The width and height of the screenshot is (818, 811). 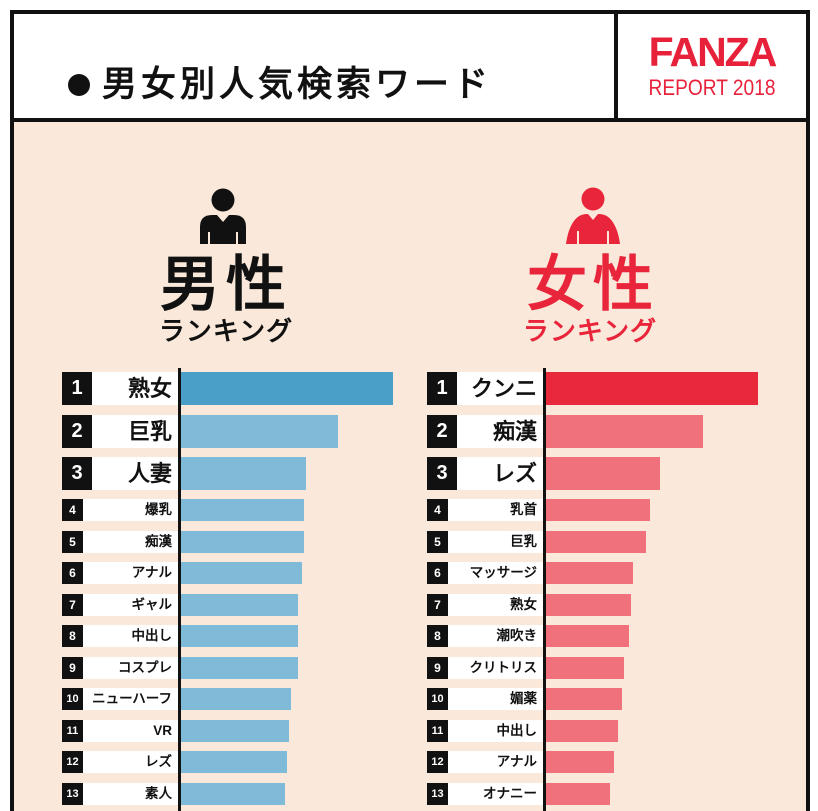 I want to click on category-label-1: クンニ, so click(x=500, y=388).